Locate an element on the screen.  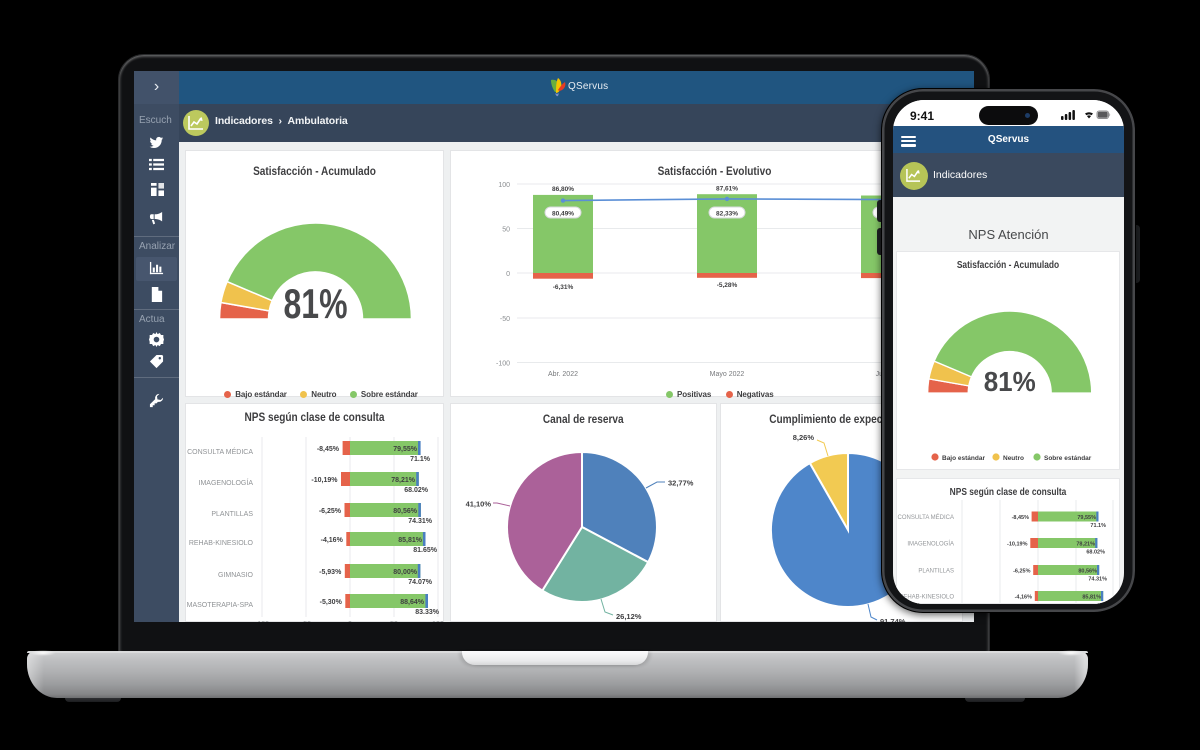
svg-text: 80,00% is located at coordinates (405, 572).